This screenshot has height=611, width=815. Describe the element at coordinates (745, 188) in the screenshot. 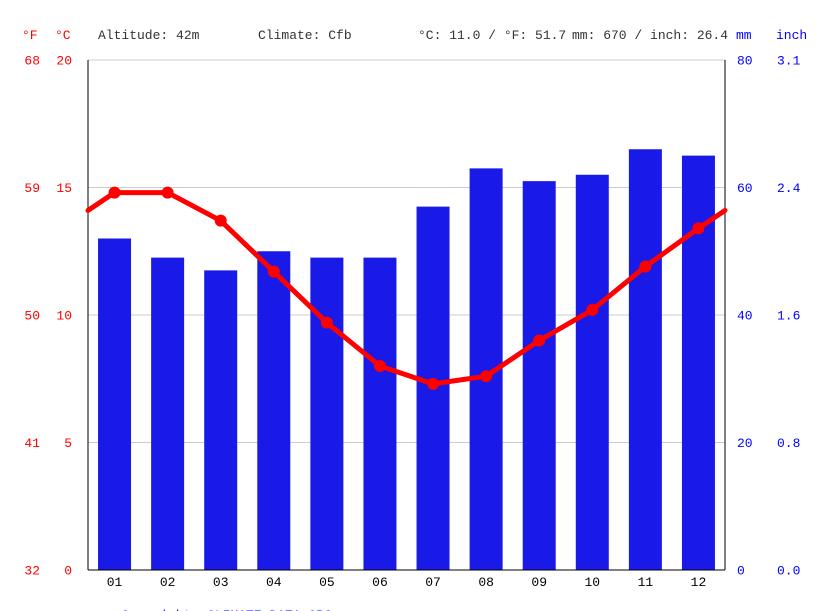

I see `mm-tick-label: 60` at that location.